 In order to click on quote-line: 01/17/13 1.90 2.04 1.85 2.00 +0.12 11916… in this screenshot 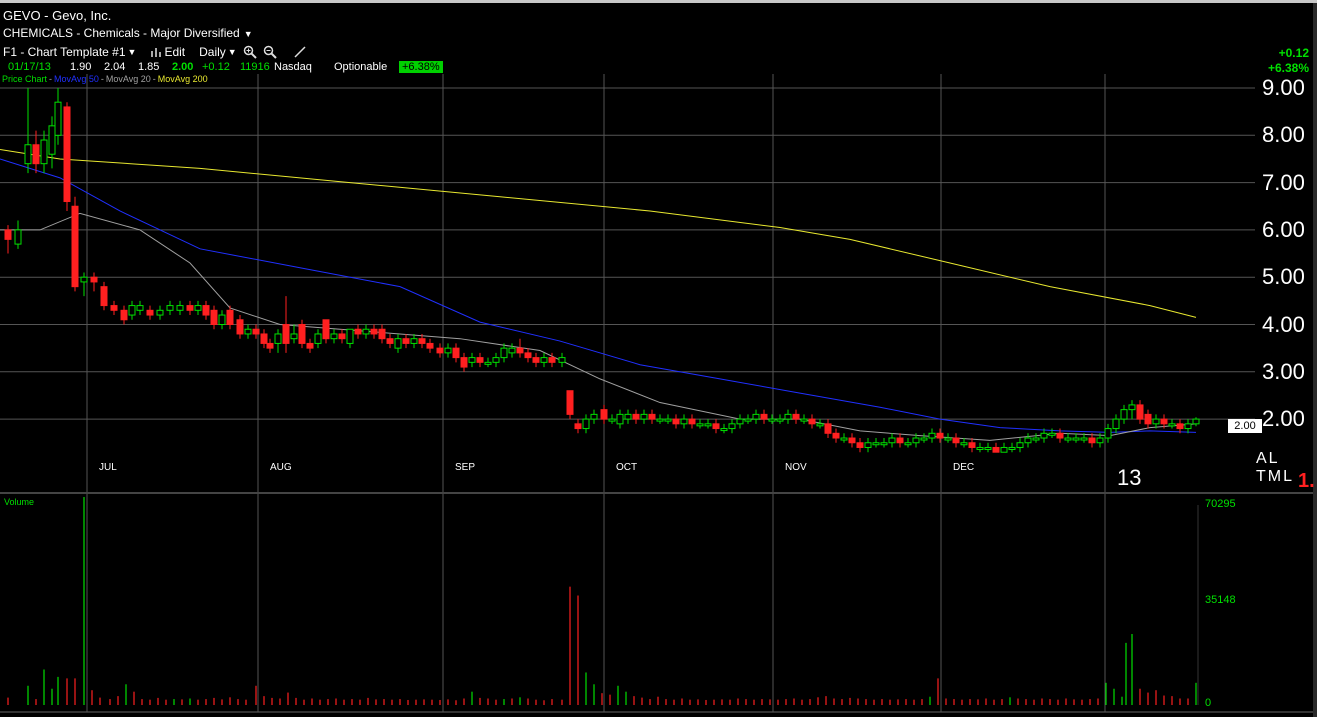, I will do `click(225, 67)`.